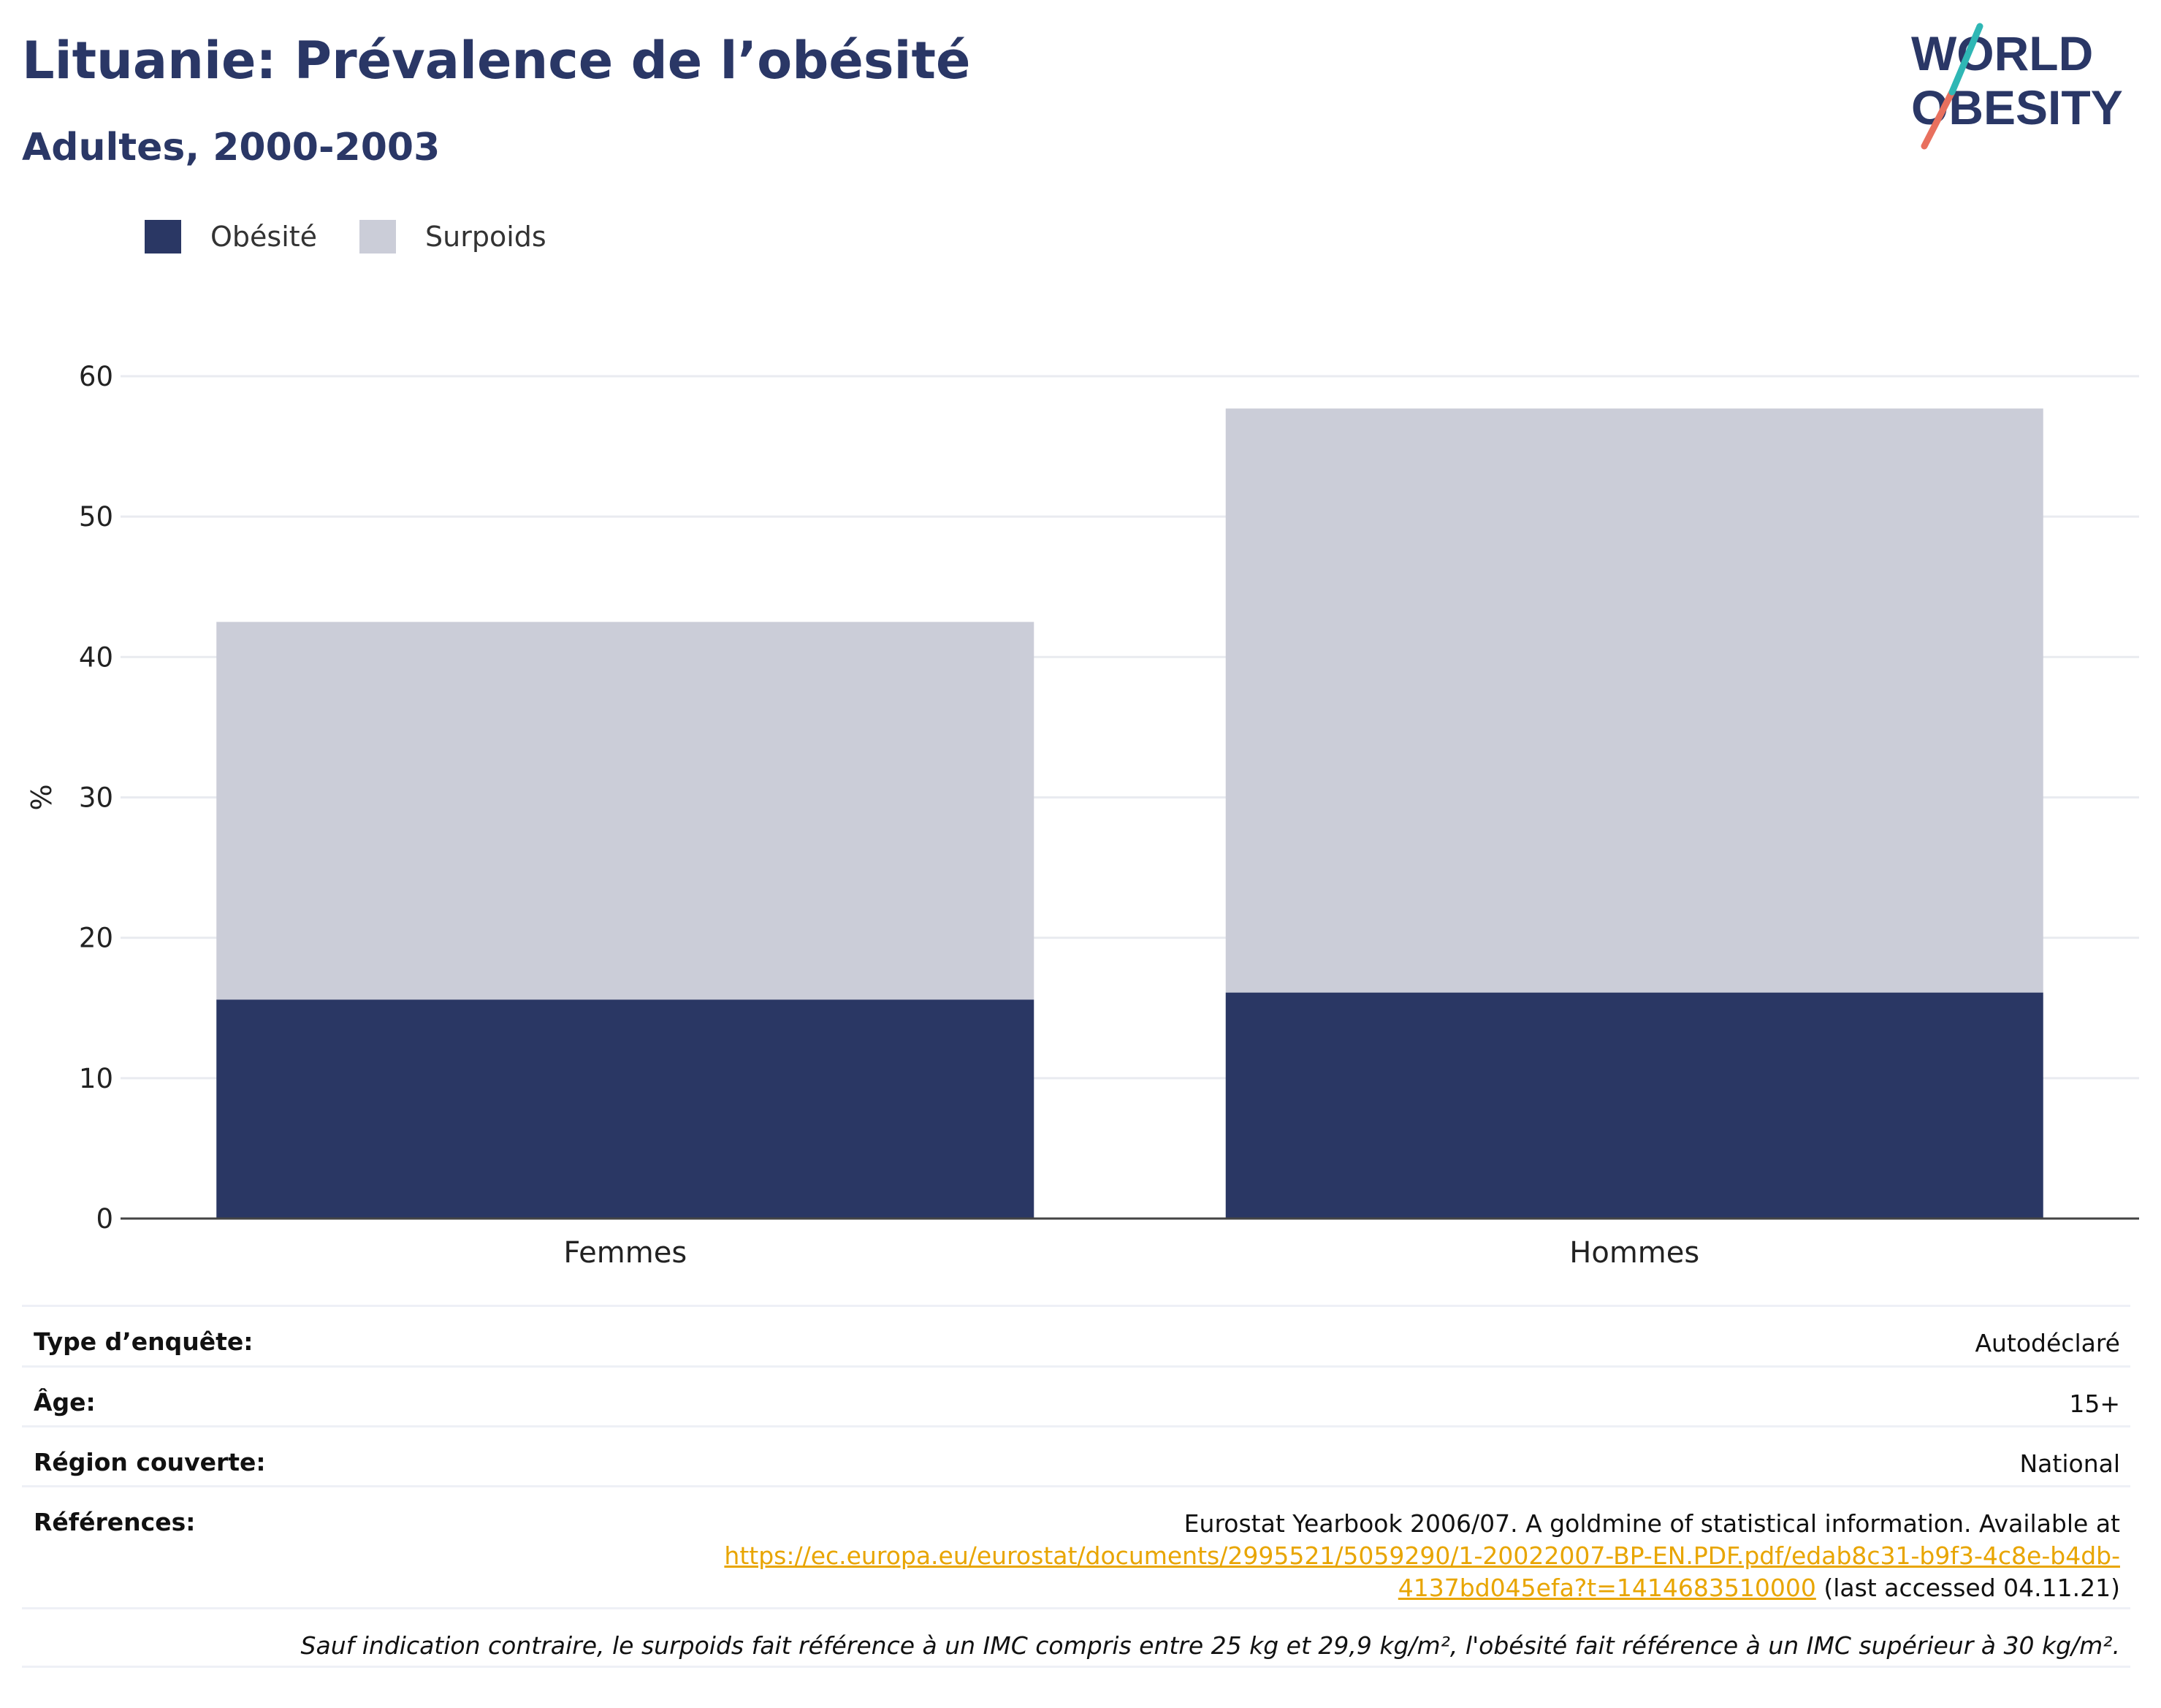 The image size is (2161, 1708). I want to click on age-label: Âge:, so click(65, 1402).